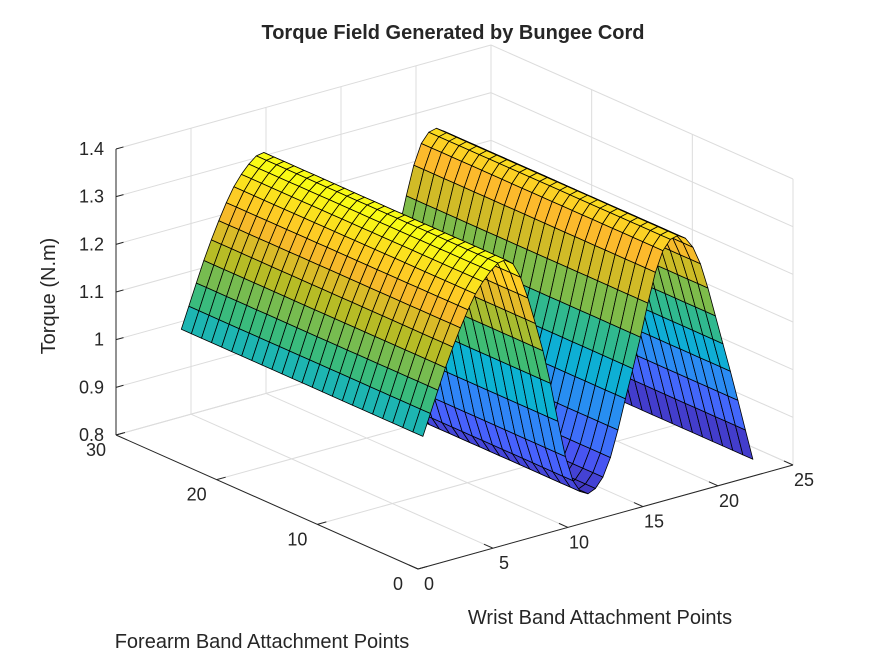  What do you see at coordinates (91, 435) in the screenshot?
I see `z-tick-label: 0.8` at bounding box center [91, 435].